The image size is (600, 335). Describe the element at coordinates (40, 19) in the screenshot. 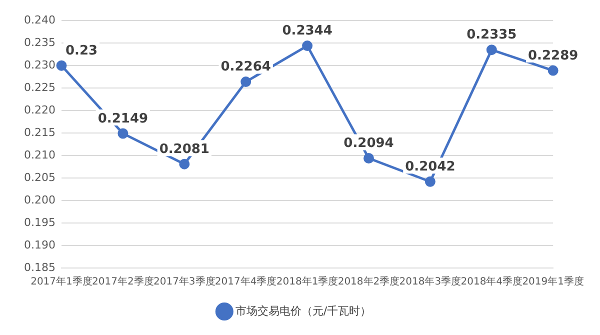

I see `y-tick-label: 0.240` at that location.